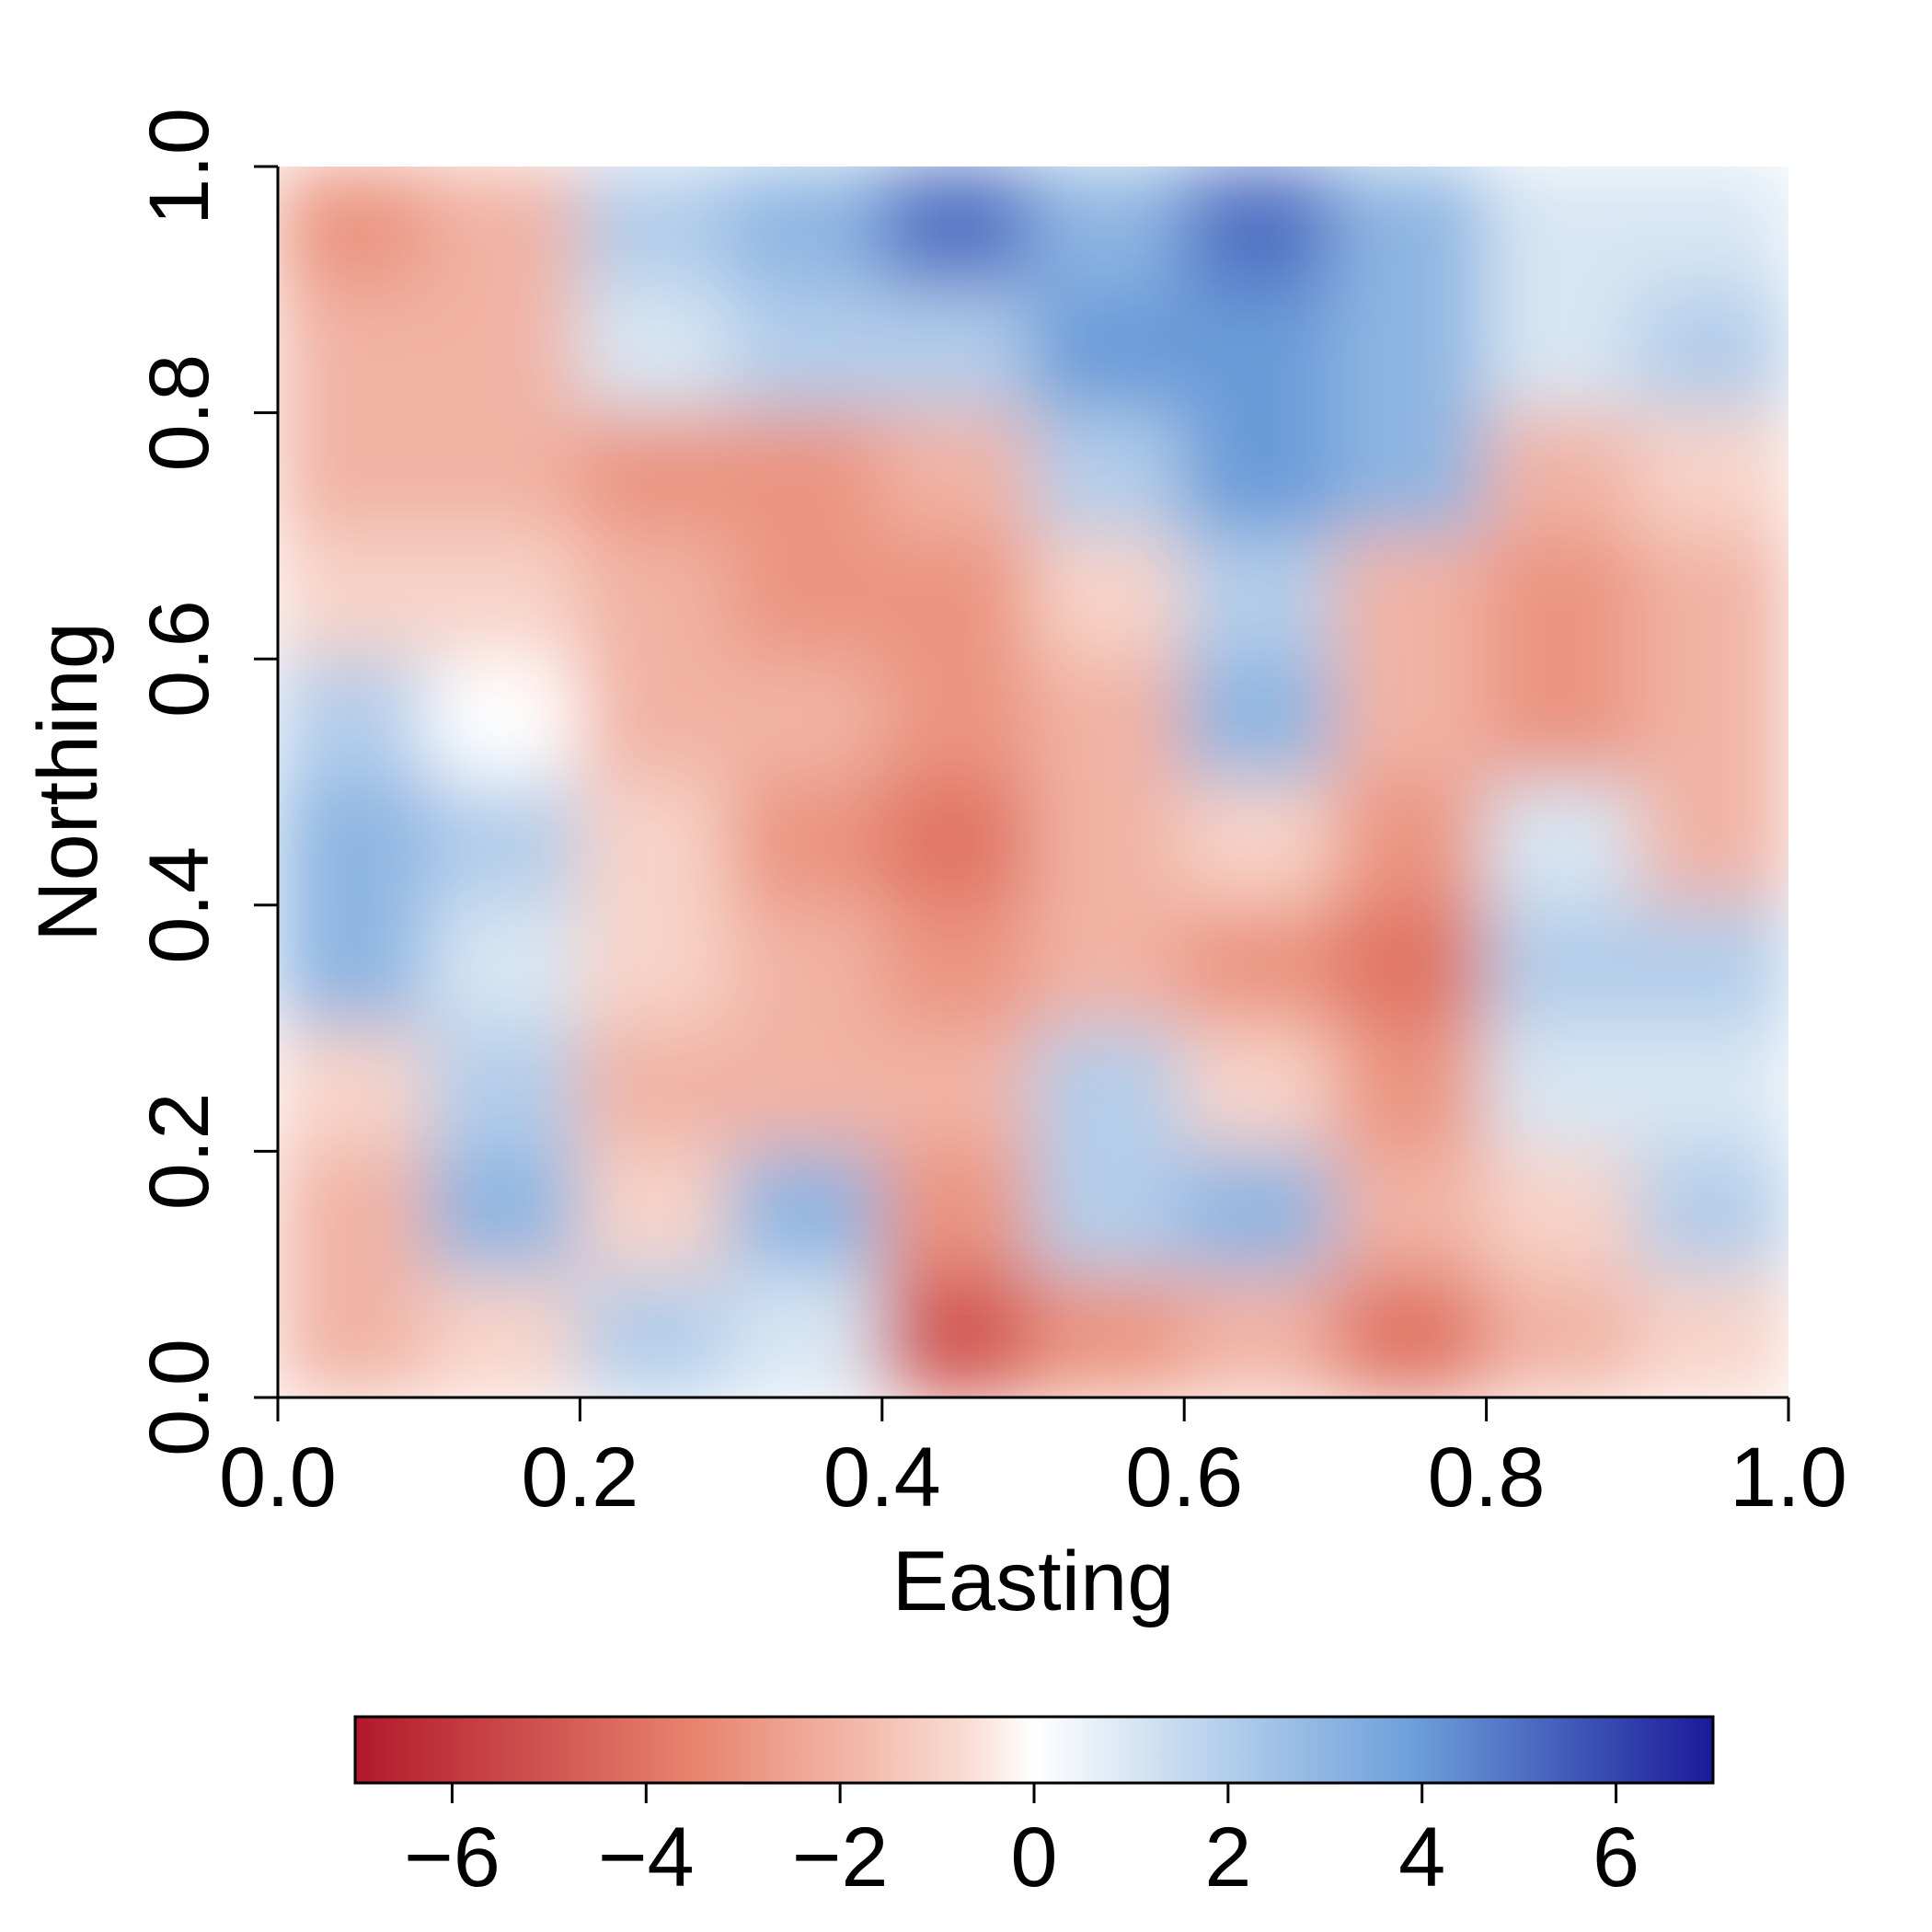  Describe the element at coordinates (179, 166) in the screenshot. I see `y-tick-label: 1.0` at that location.